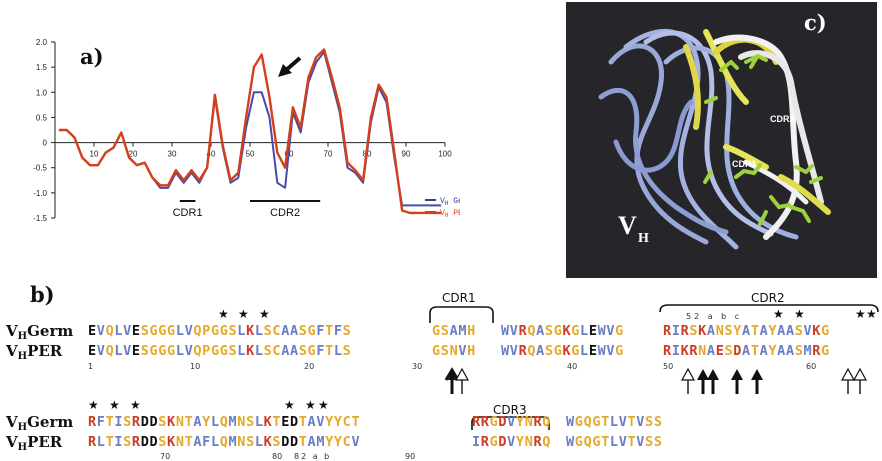 The height and width of the screenshot is (461, 882). Describe the element at coordinates (627, 225) in the screenshot. I see `vh-structure-label: V` at that location.